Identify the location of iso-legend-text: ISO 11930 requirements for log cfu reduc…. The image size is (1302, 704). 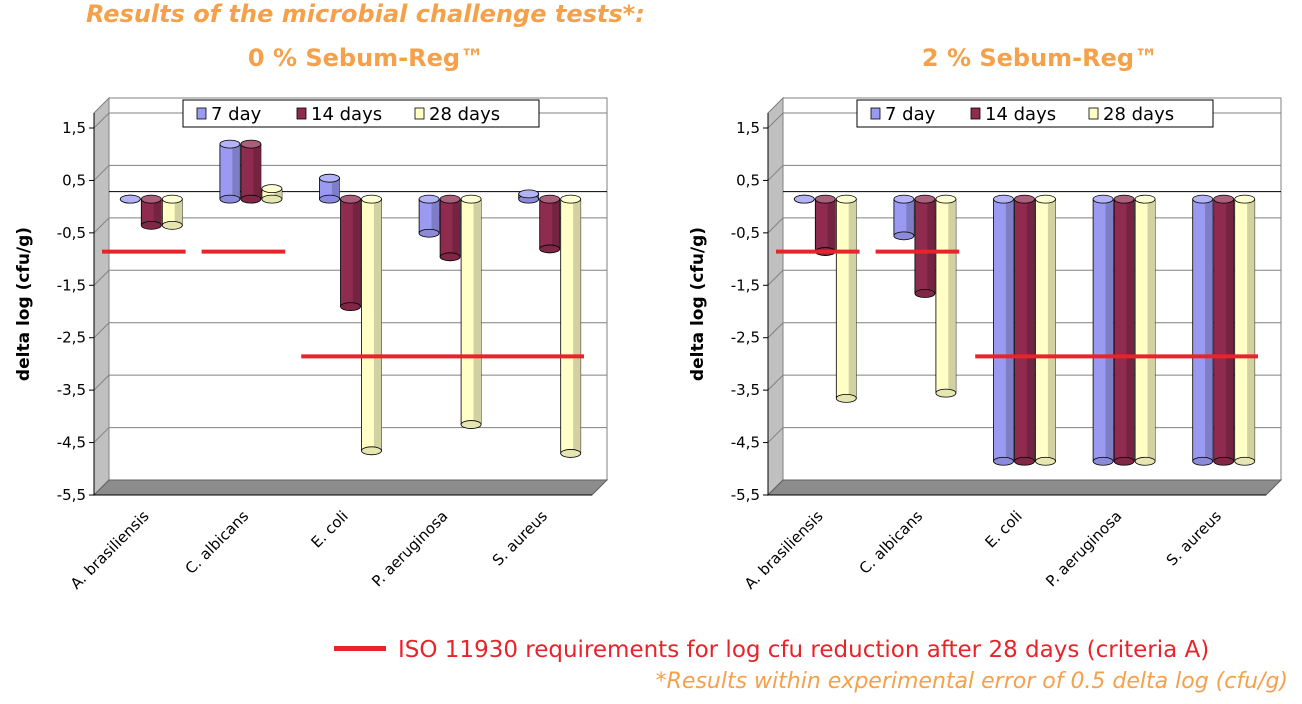
(804, 650).